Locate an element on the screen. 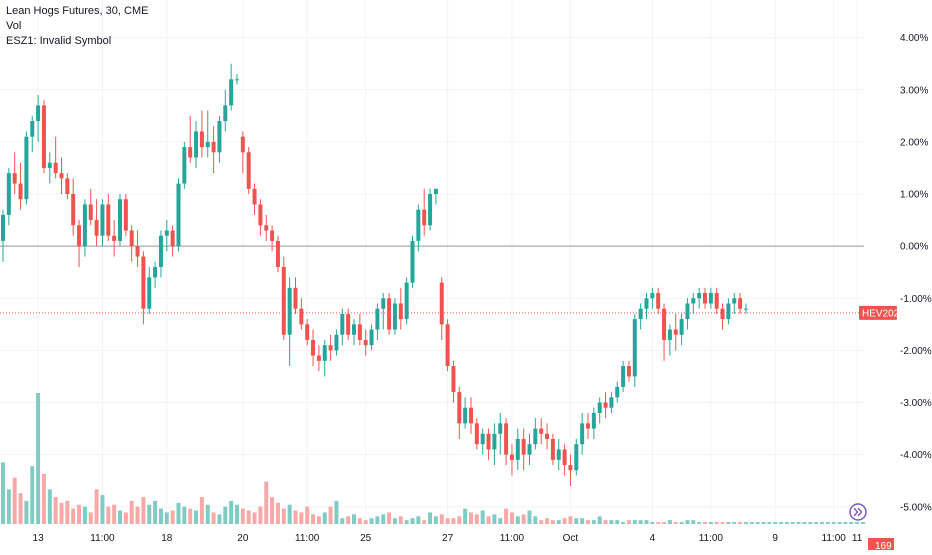 The height and width of the screenshot is (555, 932). x-tick-label: 9 is located at coordinates (775, 538).